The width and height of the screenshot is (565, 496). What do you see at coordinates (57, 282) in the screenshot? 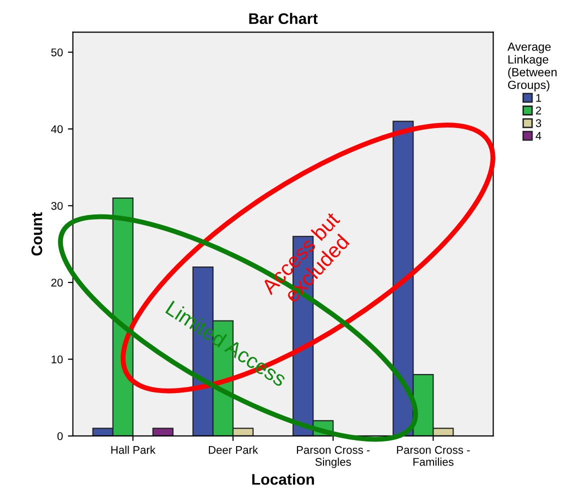
I see `y-tick-label: 20` at bounding box center [57, 282].